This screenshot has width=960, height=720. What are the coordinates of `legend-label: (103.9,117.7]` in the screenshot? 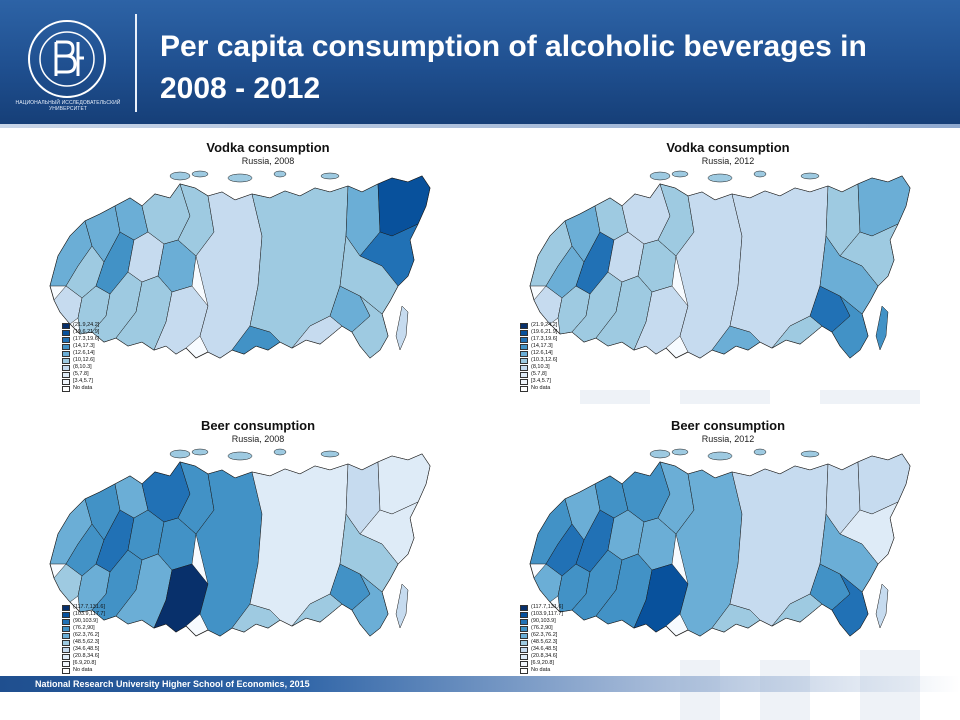 It's located at (89, 614).